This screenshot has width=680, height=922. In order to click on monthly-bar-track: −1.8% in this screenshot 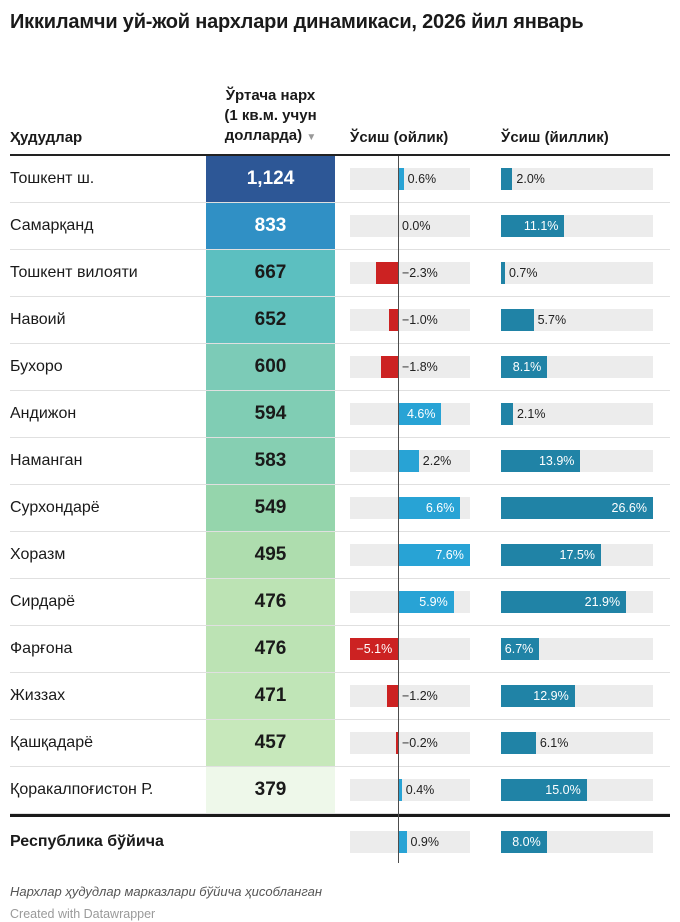, I will do `click(410, 367)`.